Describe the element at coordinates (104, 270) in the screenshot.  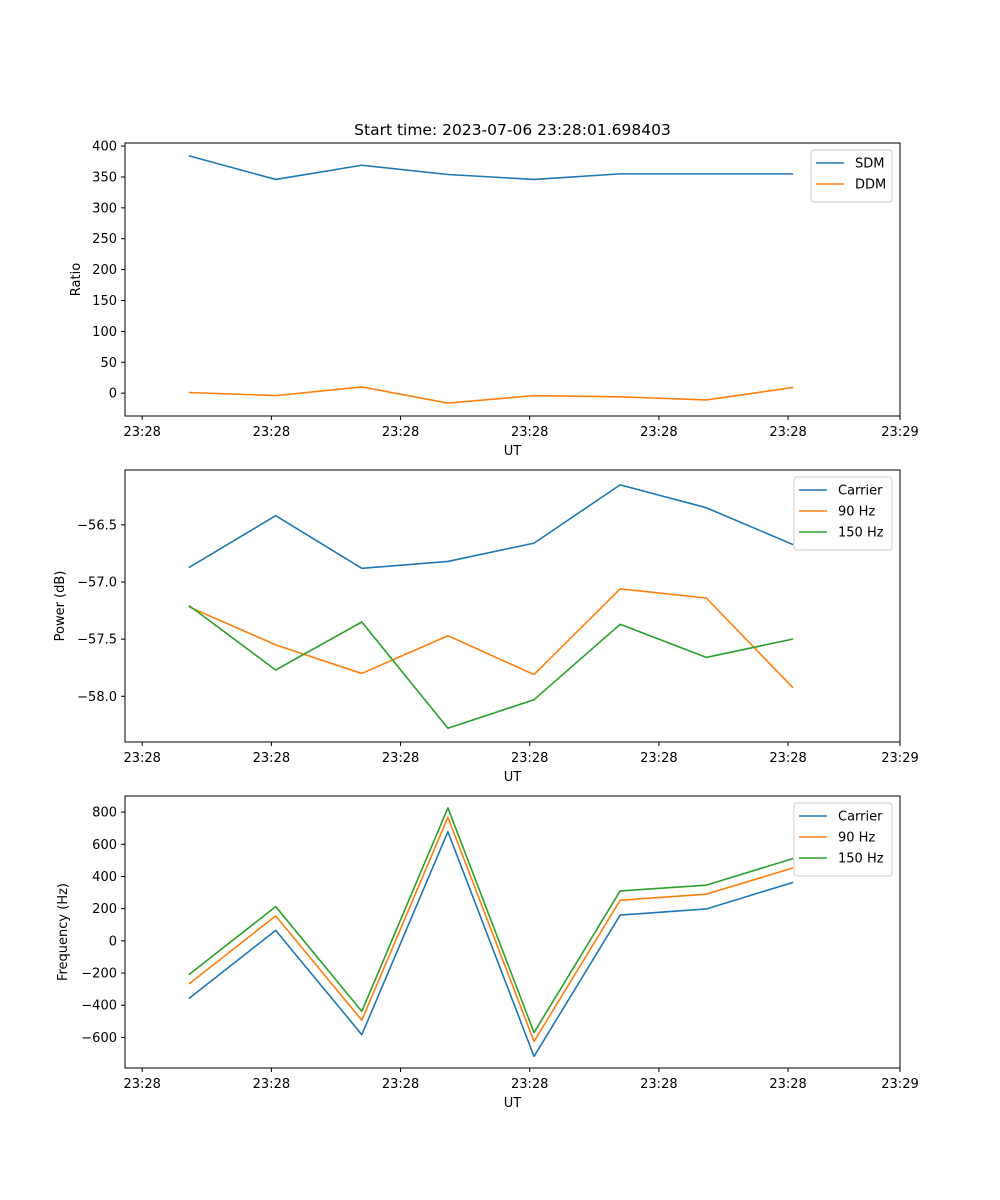
I see `ratio-y-tick-label: 200` at that location.